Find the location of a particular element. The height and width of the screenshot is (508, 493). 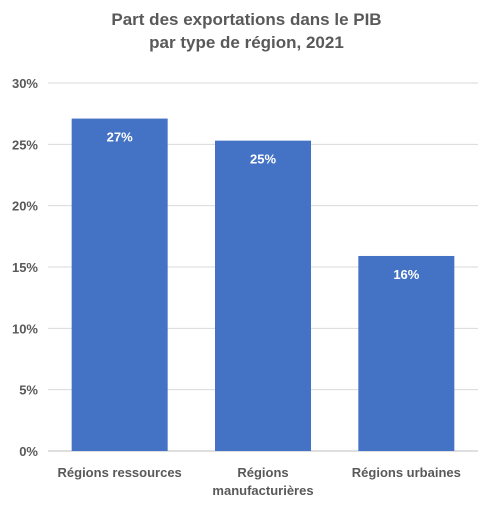

chart-title-line-2: par type de région, 2021 is located at coordinates (246, 42).